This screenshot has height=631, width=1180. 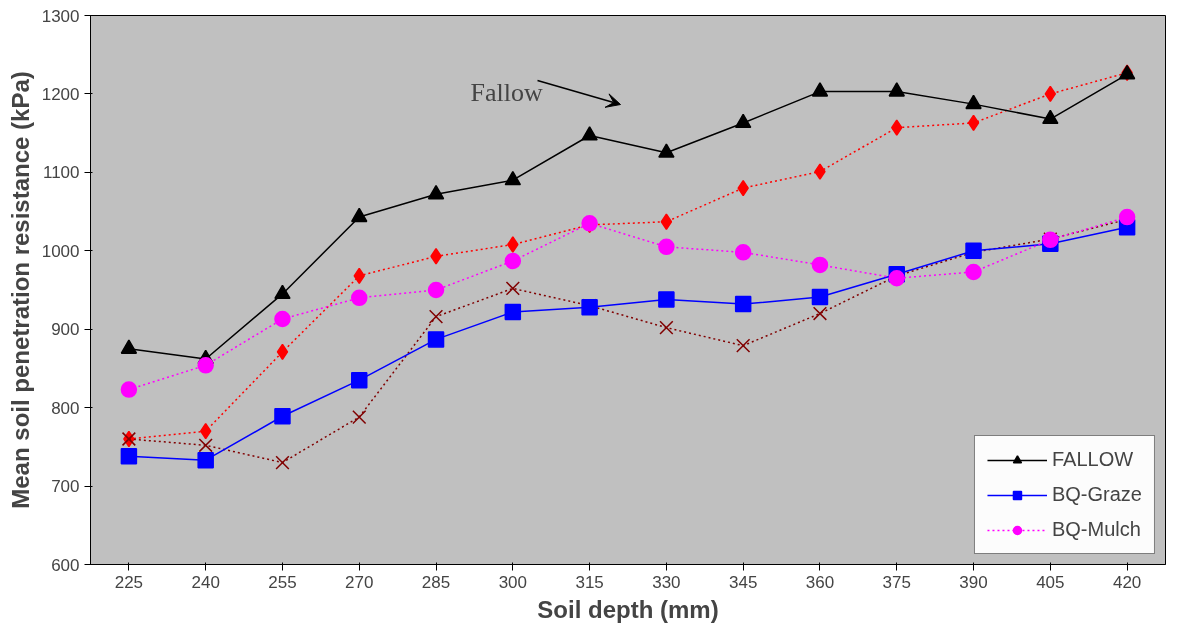 What do you see at coordinates (1050, 582) in the screenshot?
I see `x-tick-label: 405` at bounding box center [1050, 582].